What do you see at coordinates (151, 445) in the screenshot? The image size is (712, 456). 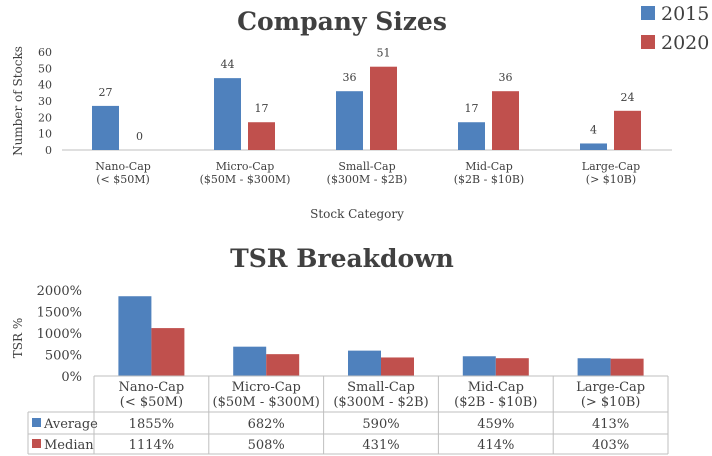 I see `table-cell: 1114%` at bounding box center [151, 445].